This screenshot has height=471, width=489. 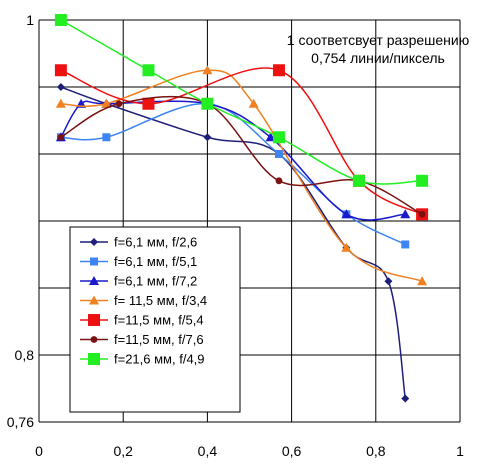 I want to click on legend-item: f=6,1 мм, f/2,6, so click(x=138, y=242).